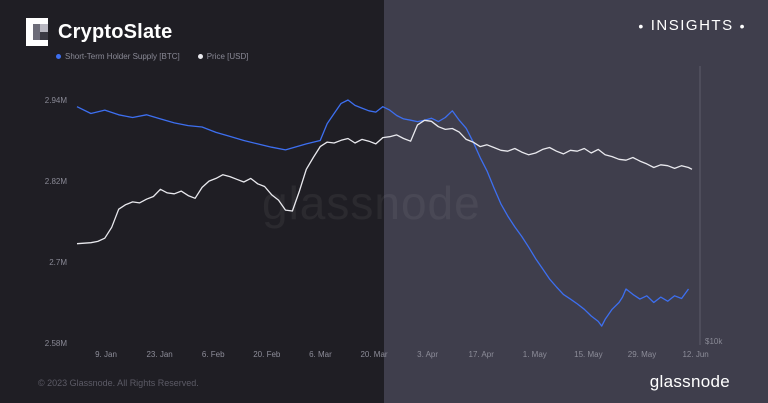 This screenshot has width=768, height=403. I want to click on legend-swatch-supply, so click(58, 56).